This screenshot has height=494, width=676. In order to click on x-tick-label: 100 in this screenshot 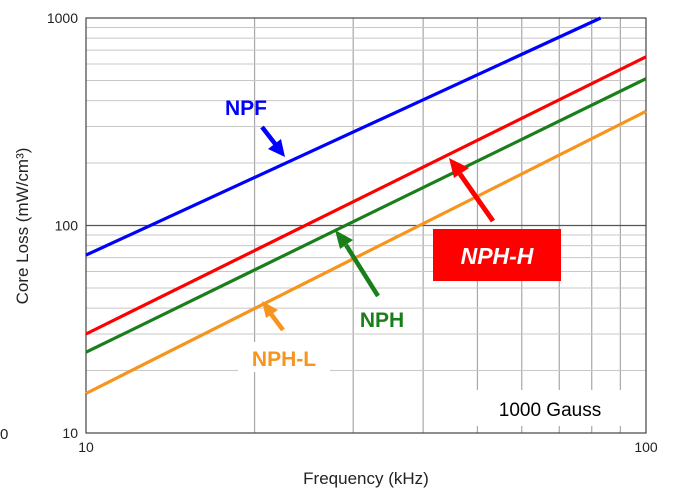, I will do `click(646, 447)`.